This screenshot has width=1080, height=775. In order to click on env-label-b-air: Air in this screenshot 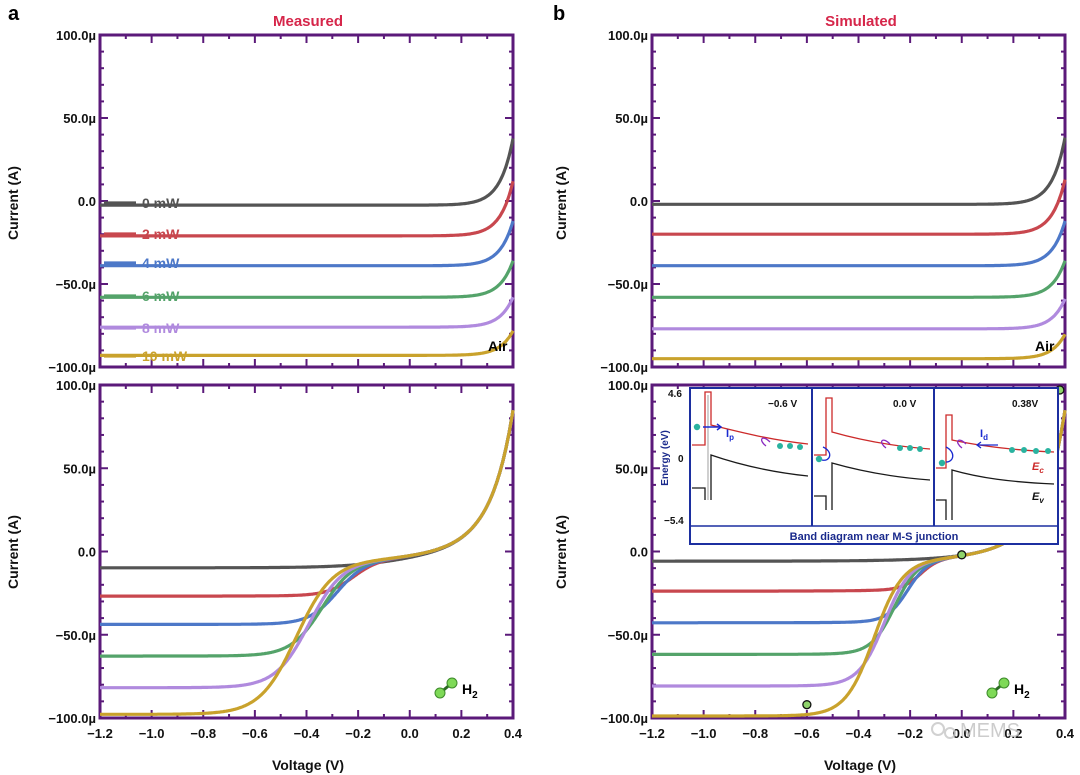, I will do `click(1045, 346)`.